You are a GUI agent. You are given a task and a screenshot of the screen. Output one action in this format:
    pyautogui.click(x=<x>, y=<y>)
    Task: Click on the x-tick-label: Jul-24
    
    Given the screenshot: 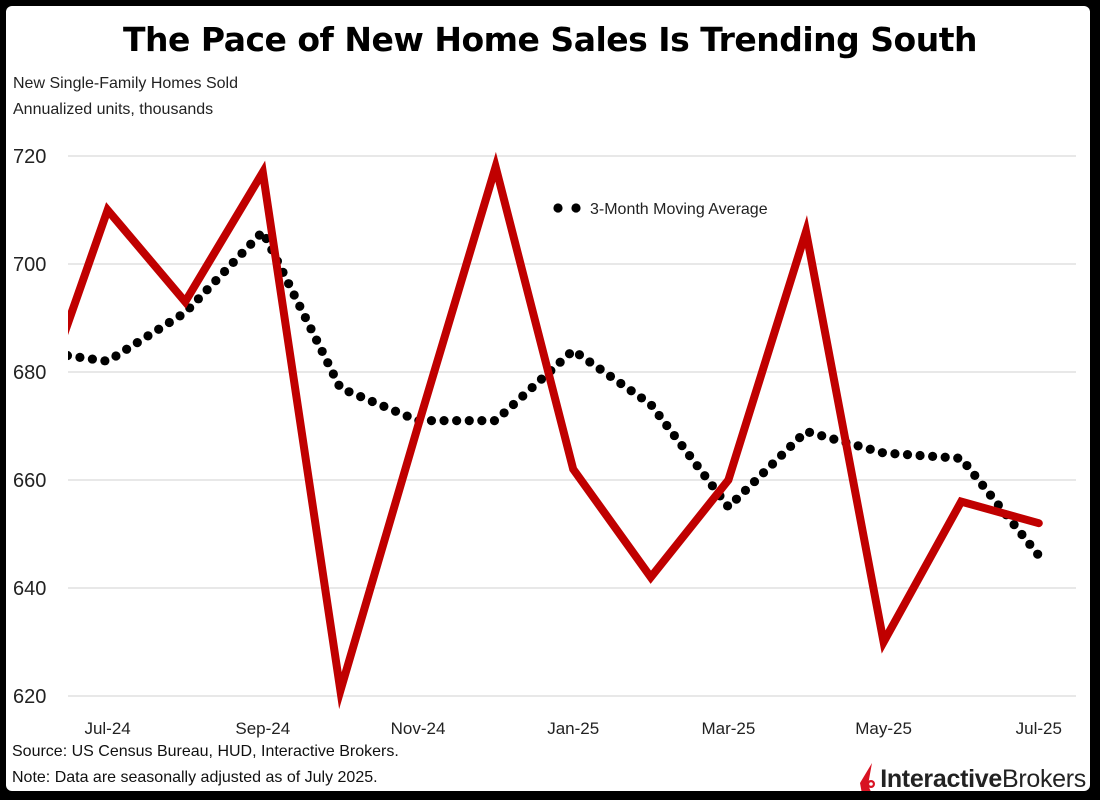 What is the action you would take?
    pyautogui.click(x=107, y=728)
    